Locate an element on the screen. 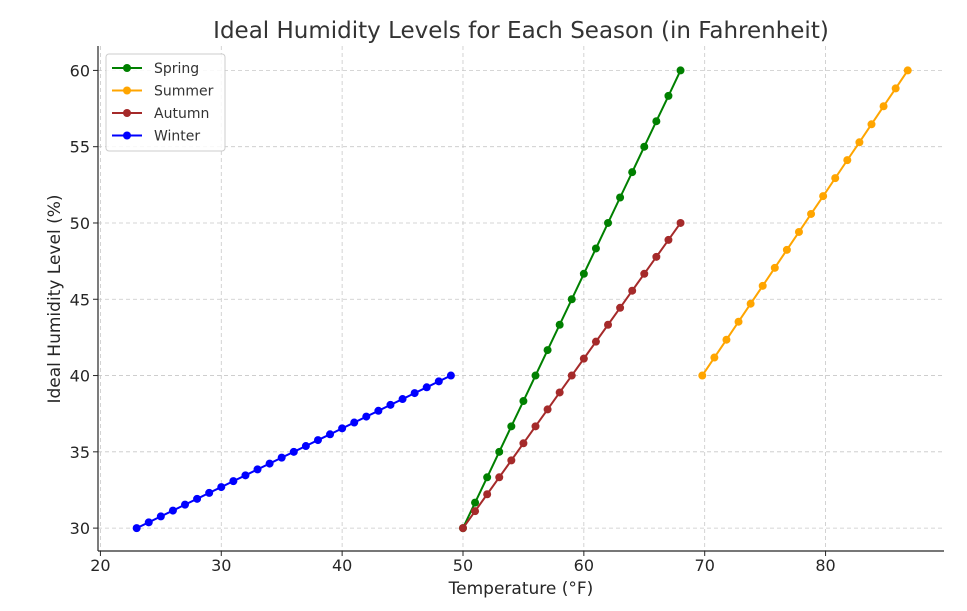 The height and width of the screenshot is (611, 967). x-tick-label: 40 is located at coordinates (342, 565).